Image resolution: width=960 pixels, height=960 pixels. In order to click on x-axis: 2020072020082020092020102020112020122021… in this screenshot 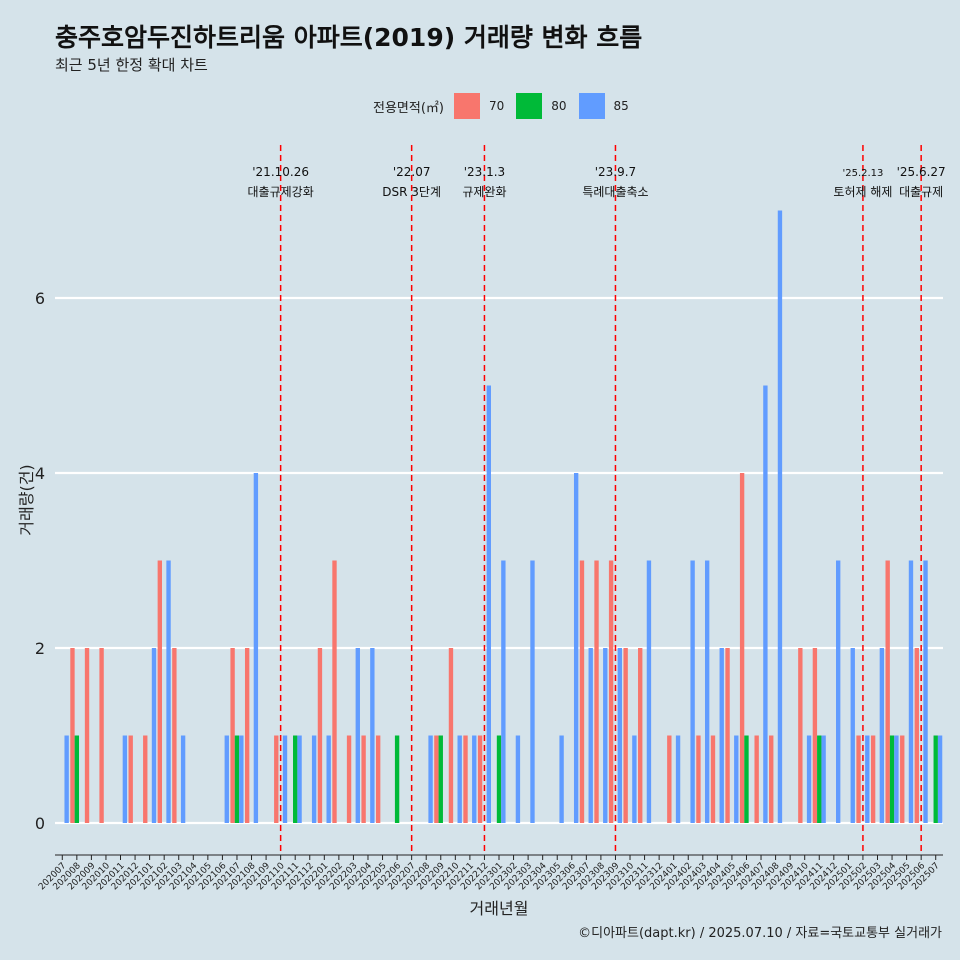, I will do `click(490, 873)`.